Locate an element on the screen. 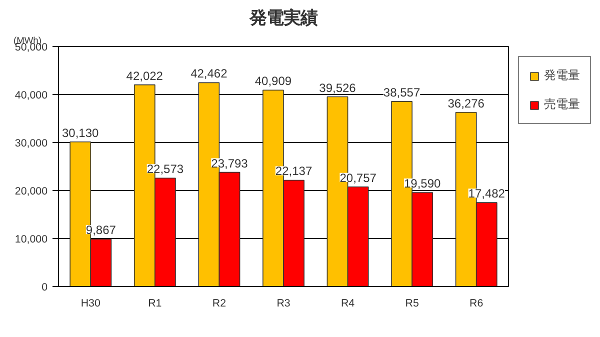  legend-label: 発電量 is located at coordinates (562, 75).